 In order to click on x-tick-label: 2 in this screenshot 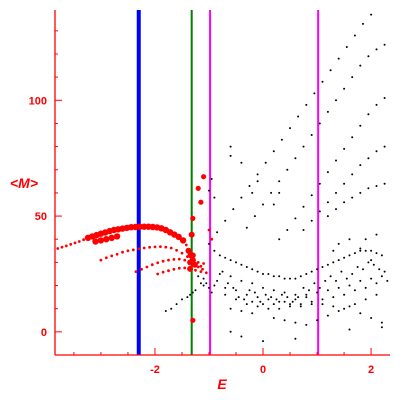, I will do `click(371, 370)`.